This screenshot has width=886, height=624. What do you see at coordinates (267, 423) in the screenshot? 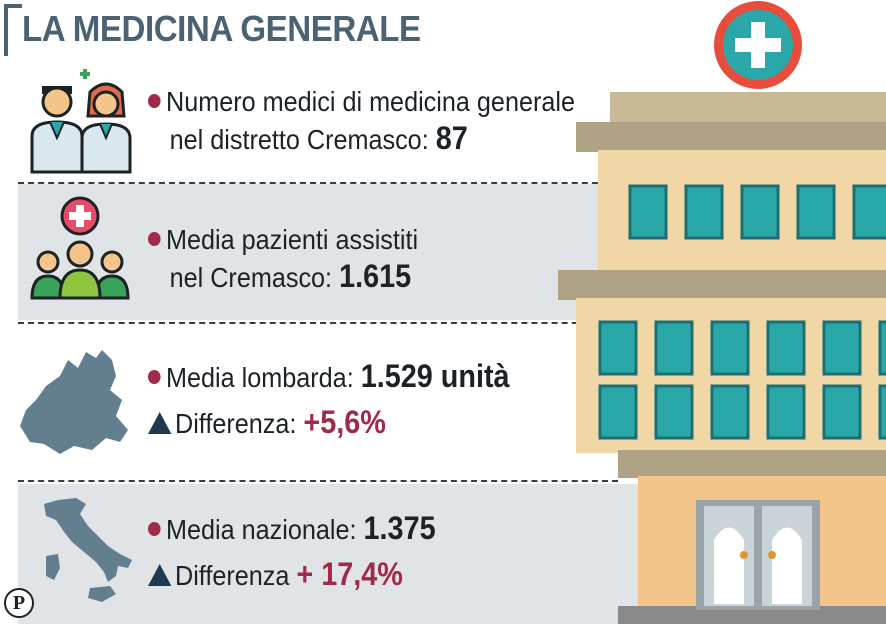
I see `row-lombarda-line2: Differenza: +5,6%` at bounding box center [267, 423].